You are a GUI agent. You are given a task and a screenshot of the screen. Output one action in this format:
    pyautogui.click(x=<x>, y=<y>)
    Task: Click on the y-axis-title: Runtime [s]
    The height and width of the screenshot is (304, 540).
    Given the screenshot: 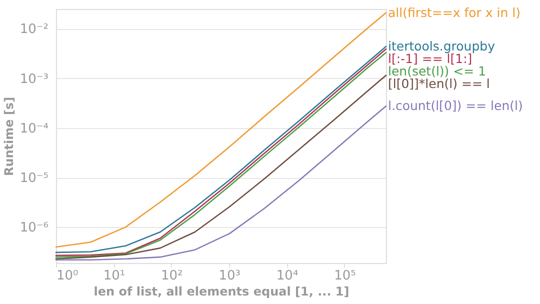 What is the action you would take?
    pyautogui.click(x=9, y=136)
    